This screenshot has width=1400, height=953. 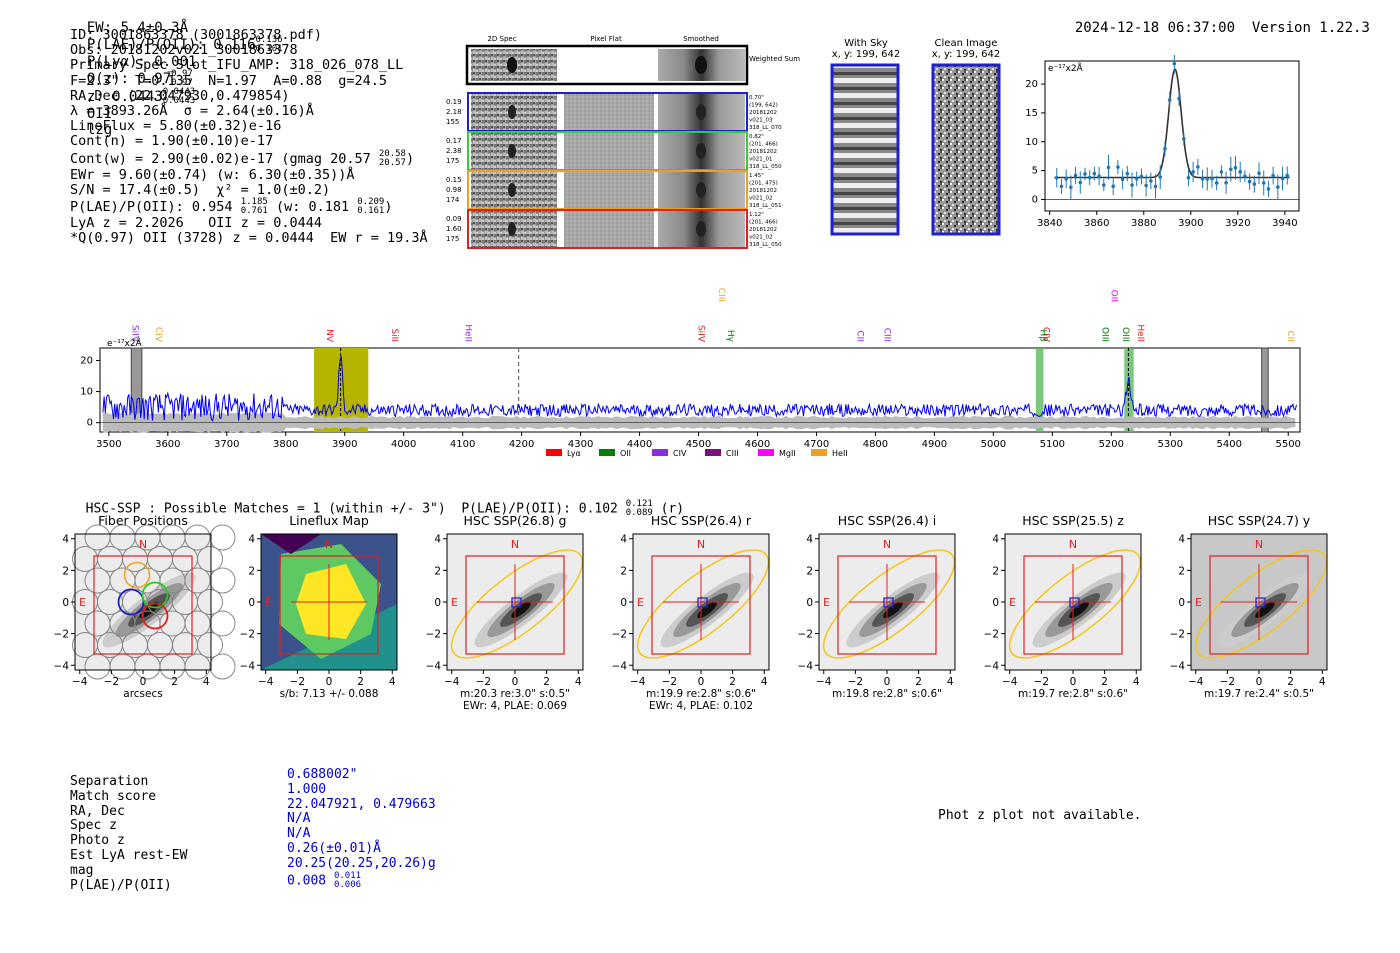 I want to click on info-sn: S/N = 17.4(±0.5) χ² = 1.0(±0.2), so click(x=200, y=189).